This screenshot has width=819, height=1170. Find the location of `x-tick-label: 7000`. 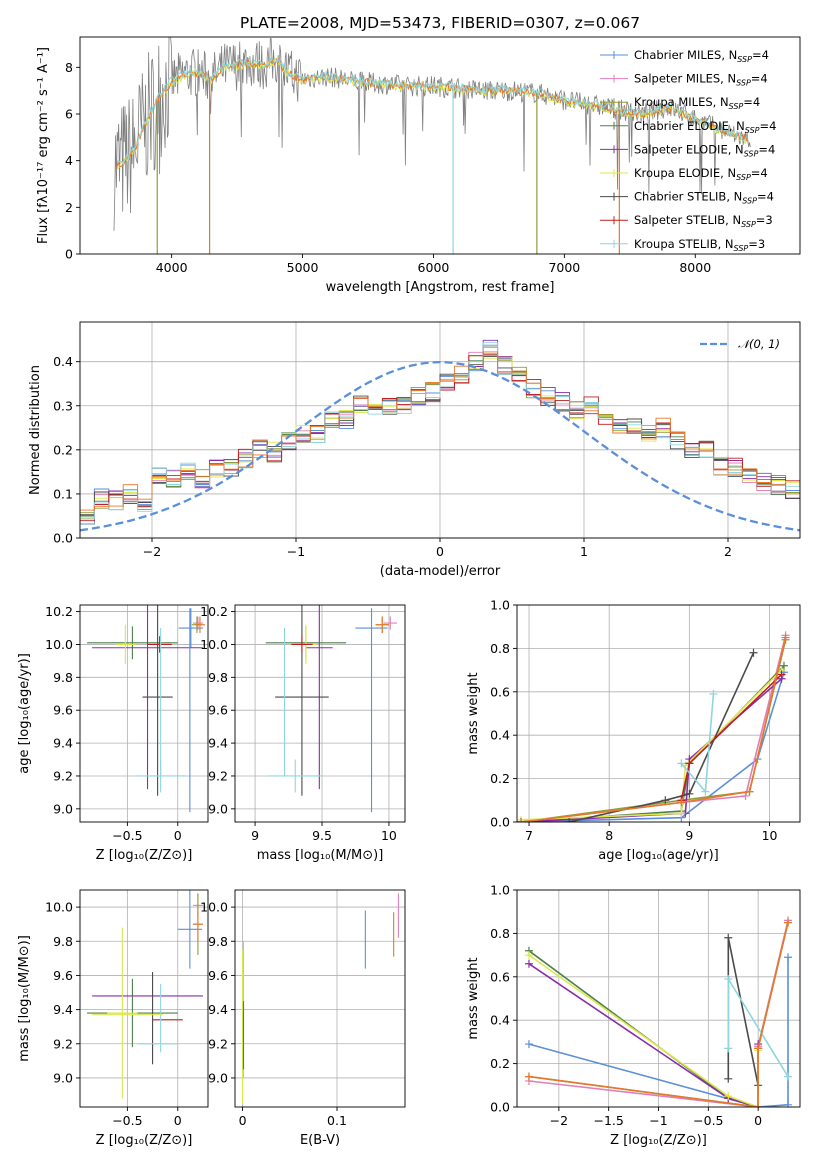

x-tick-label: 7000 is located at coordinates (564, 267).